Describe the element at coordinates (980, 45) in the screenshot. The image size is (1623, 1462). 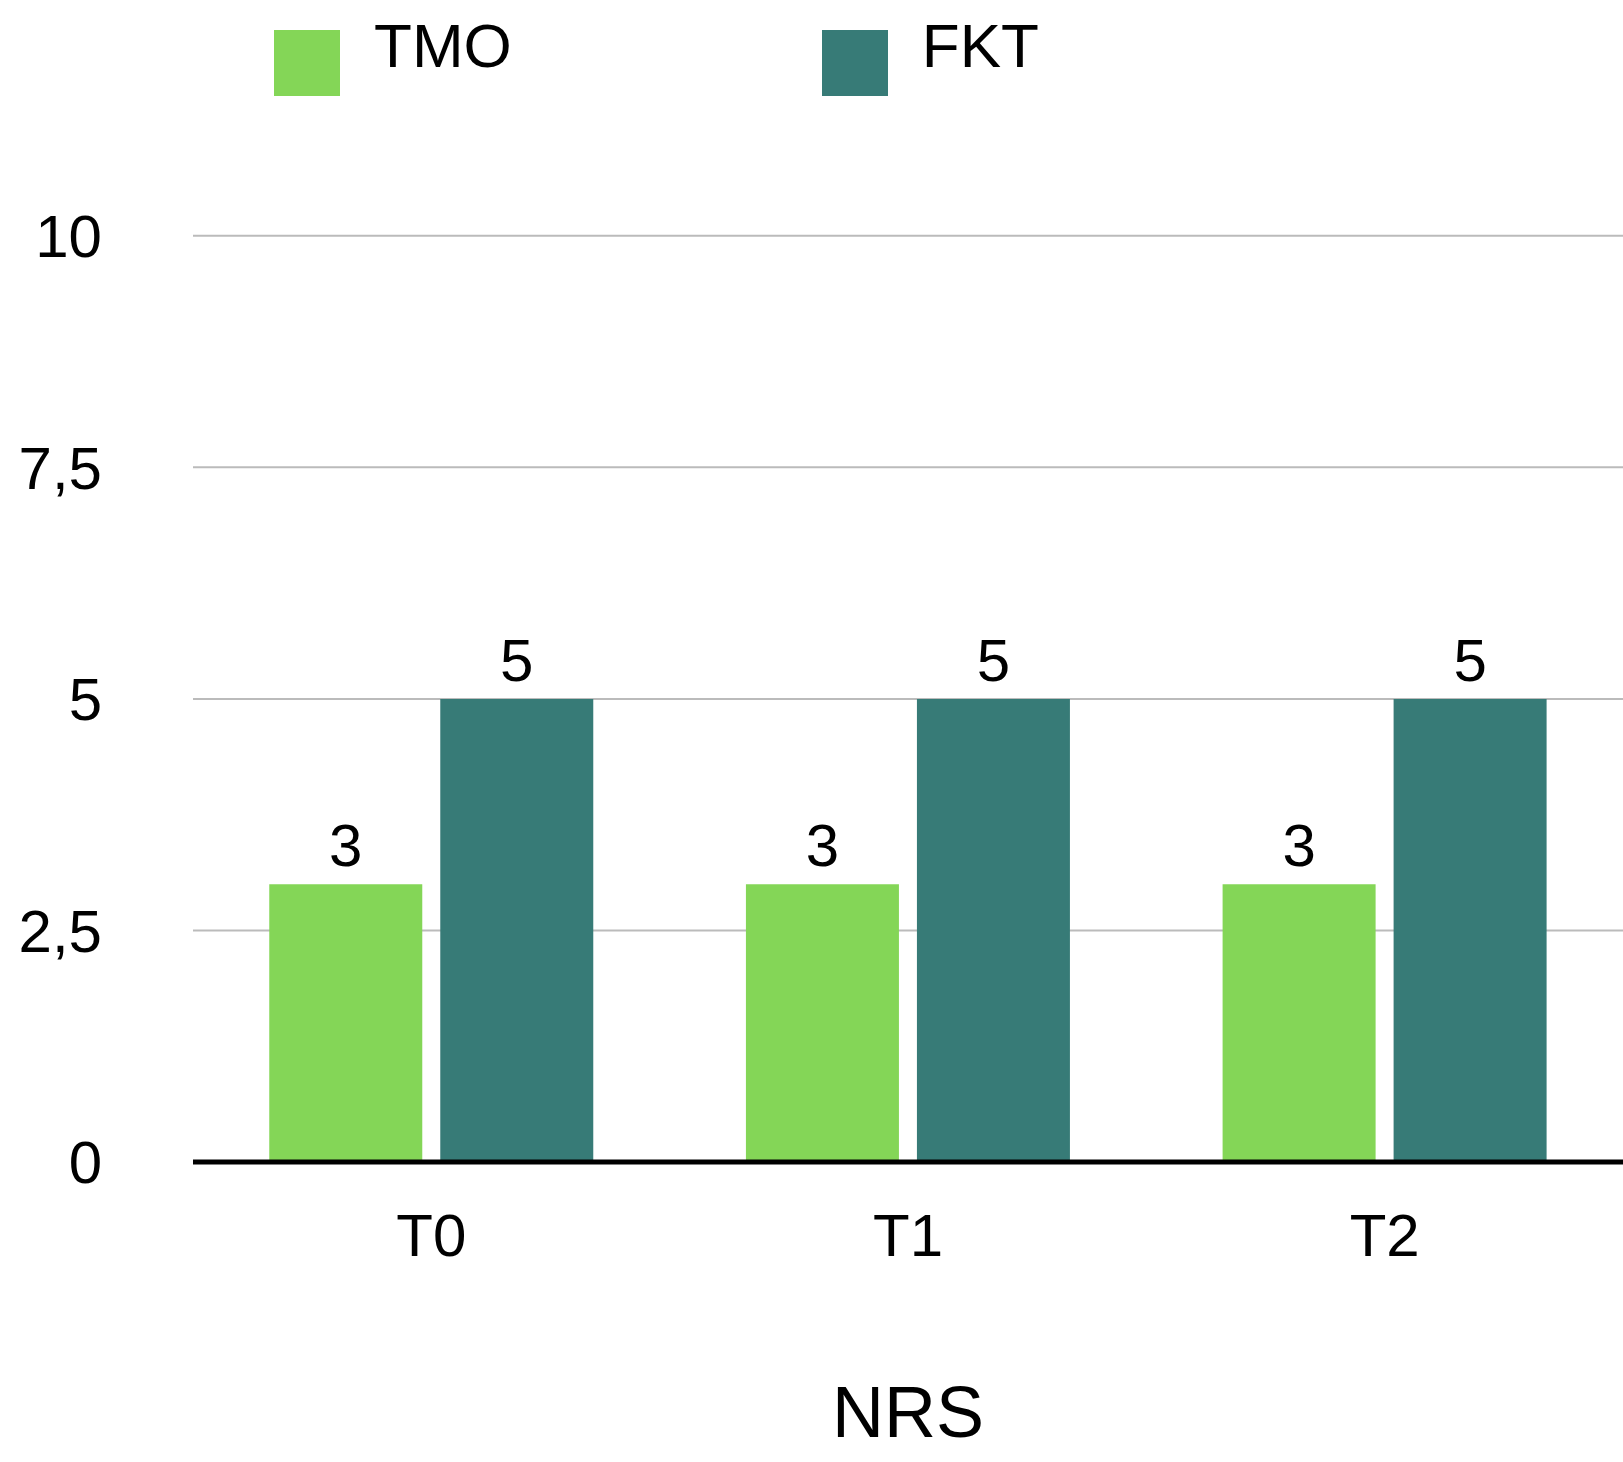
I see `legend-label: FKT` at that location.